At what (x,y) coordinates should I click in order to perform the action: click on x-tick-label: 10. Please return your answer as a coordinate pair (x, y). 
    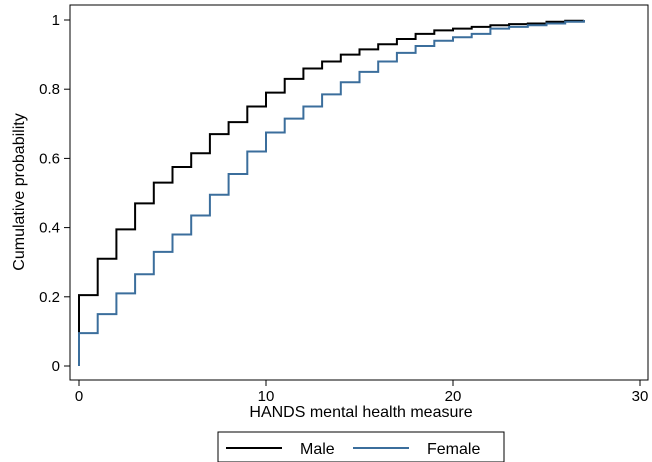
    Looking at the image, I should click on (266, 396).